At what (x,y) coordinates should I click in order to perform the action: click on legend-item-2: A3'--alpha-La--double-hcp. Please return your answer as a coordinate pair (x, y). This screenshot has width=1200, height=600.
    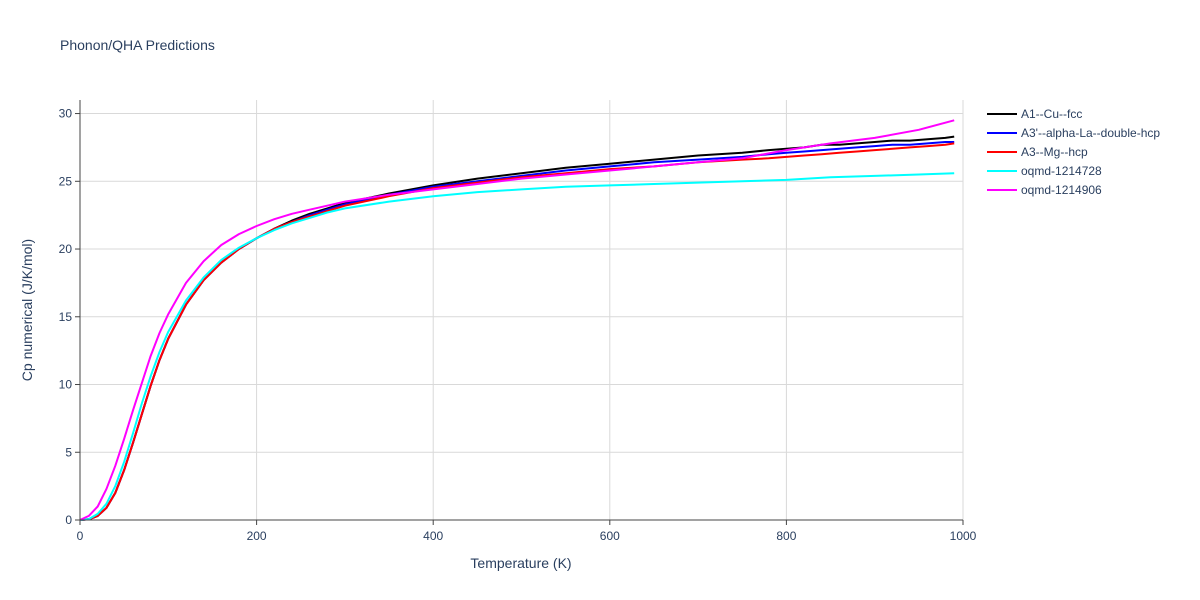
    Looking at the image, I should click on (1073, 133).